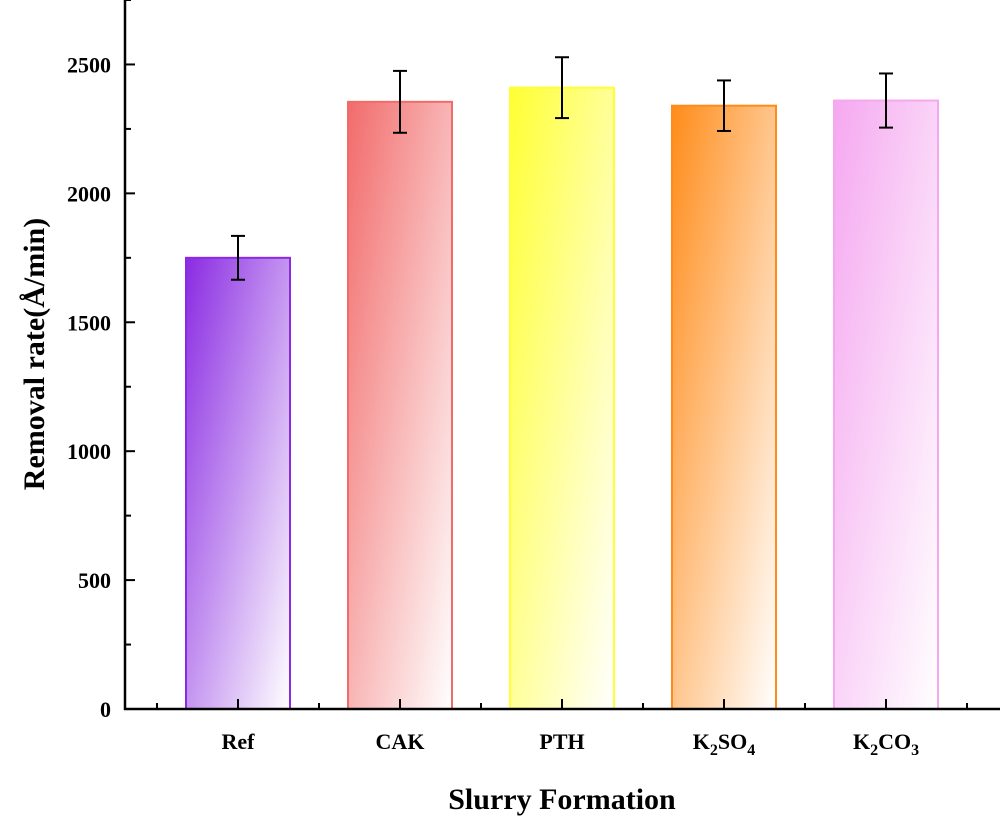 Image resolution: width=1001 pixels, height=817 pixels. I want to click on x-axis-title: Slurry Formation, so click(562, 799).